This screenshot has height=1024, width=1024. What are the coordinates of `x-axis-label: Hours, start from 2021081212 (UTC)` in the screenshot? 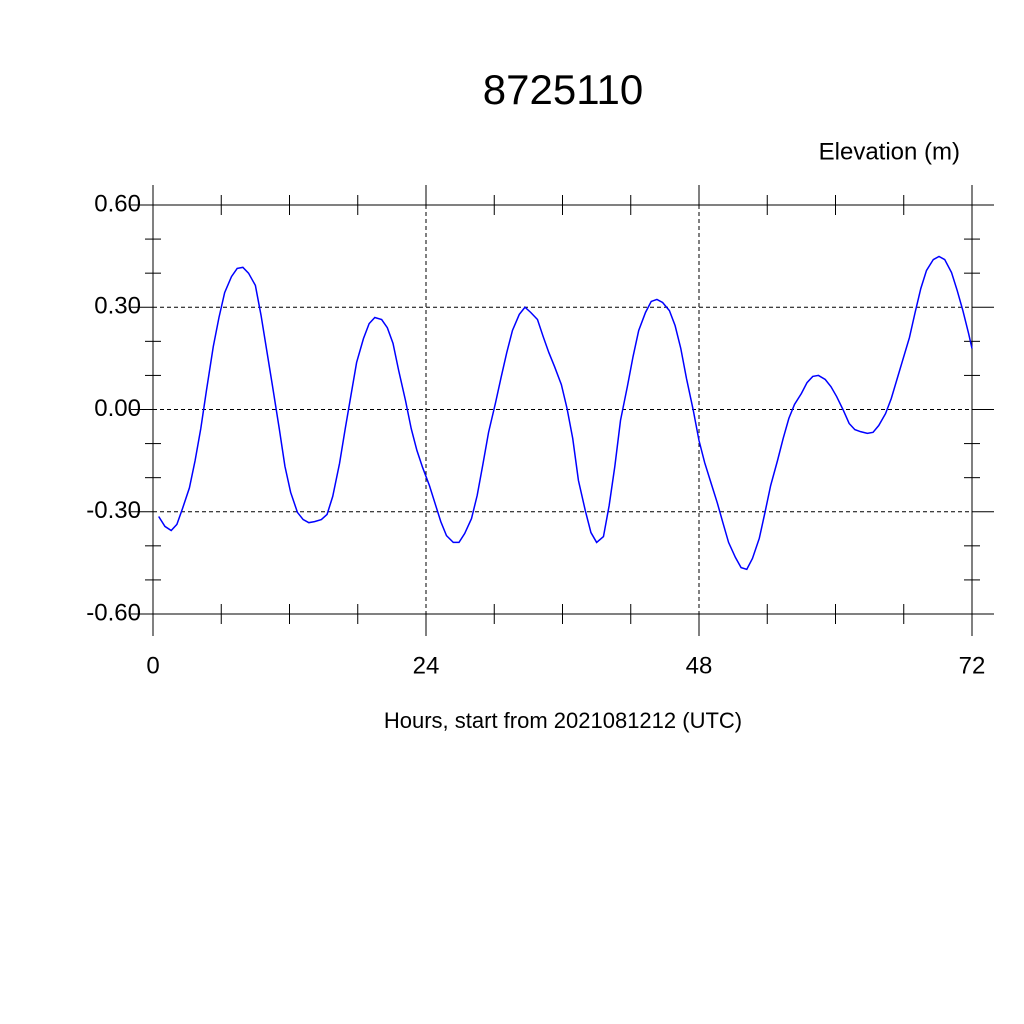 It's located at (563, 720).